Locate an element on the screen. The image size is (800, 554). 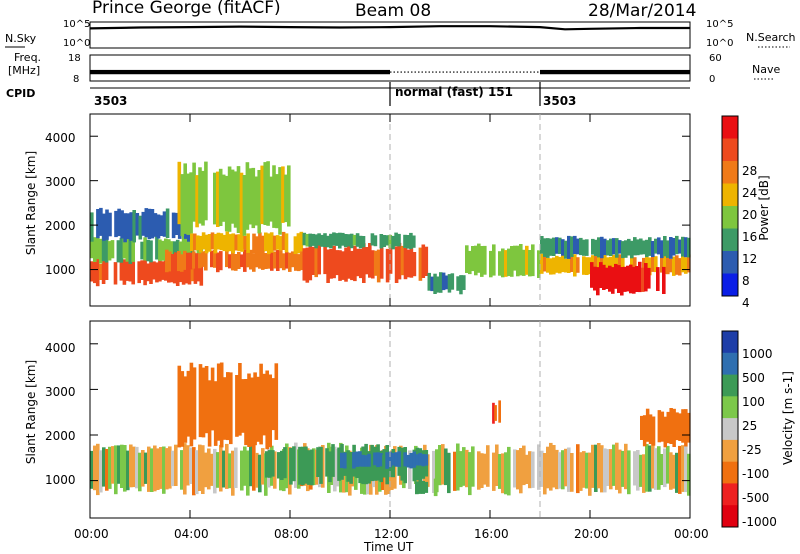
power-cbar-tick-28: 28 is located at coordinates (750, 171).